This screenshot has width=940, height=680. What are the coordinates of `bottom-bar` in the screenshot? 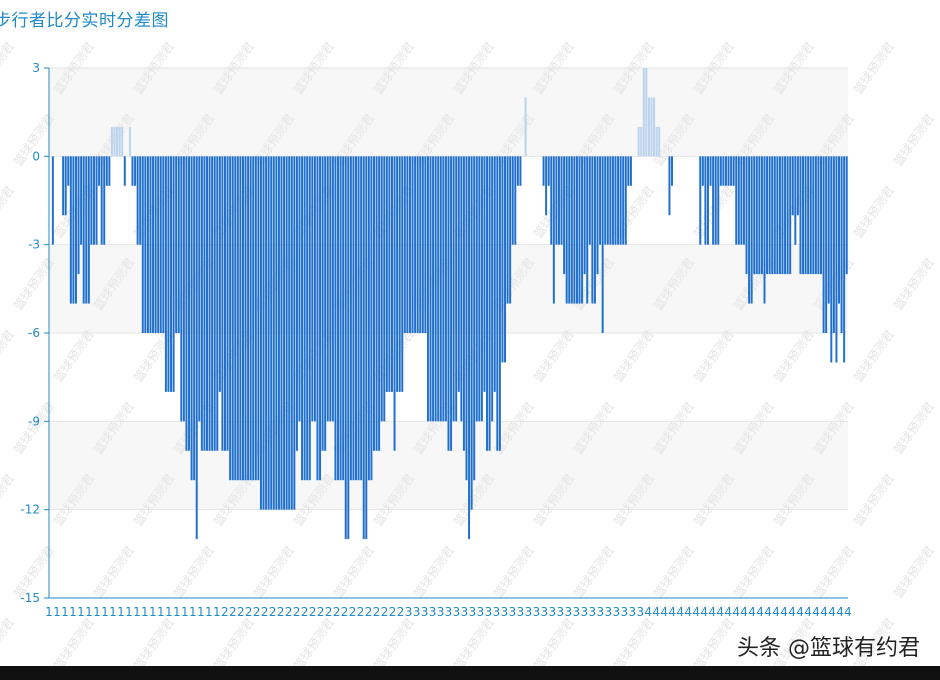 It's located at (470, 673).